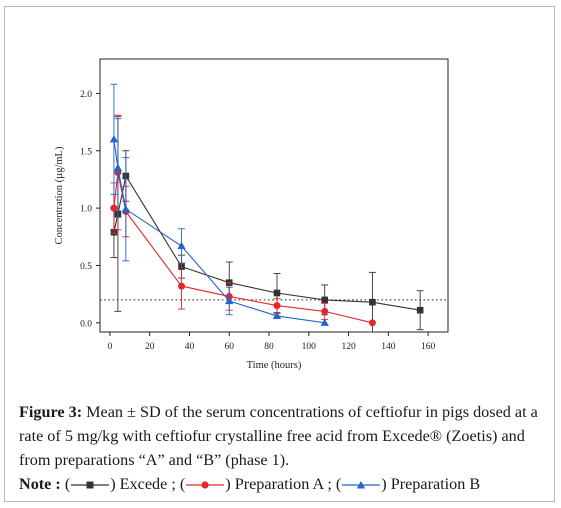 This screenshot has height=508, width=561. I want to click on note-open-paren: (, so click(65, 484).